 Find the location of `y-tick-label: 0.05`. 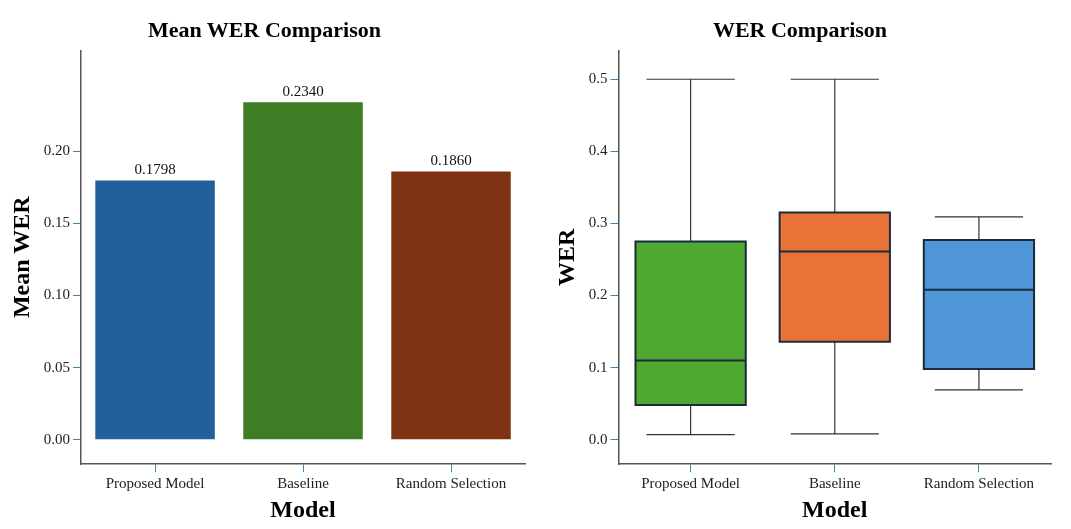

y-tick-label: 0.05 is located at coordinates (57, 366).